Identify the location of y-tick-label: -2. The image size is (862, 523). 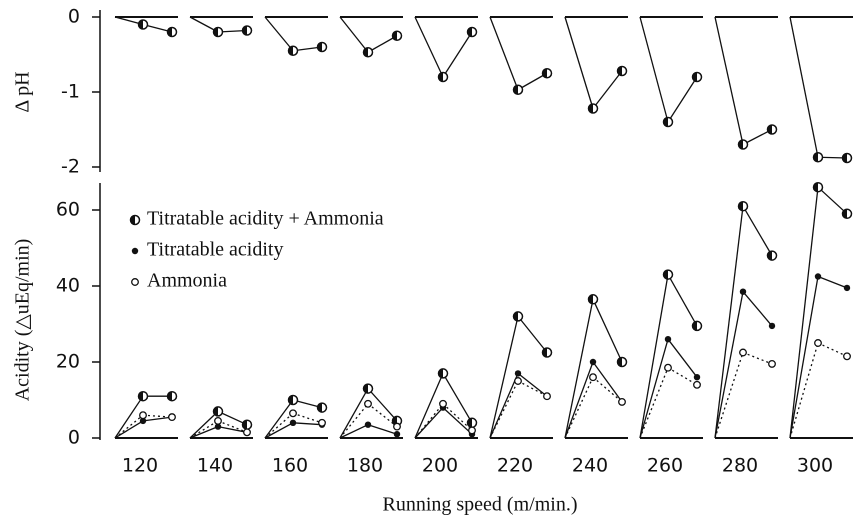
(70, 167).